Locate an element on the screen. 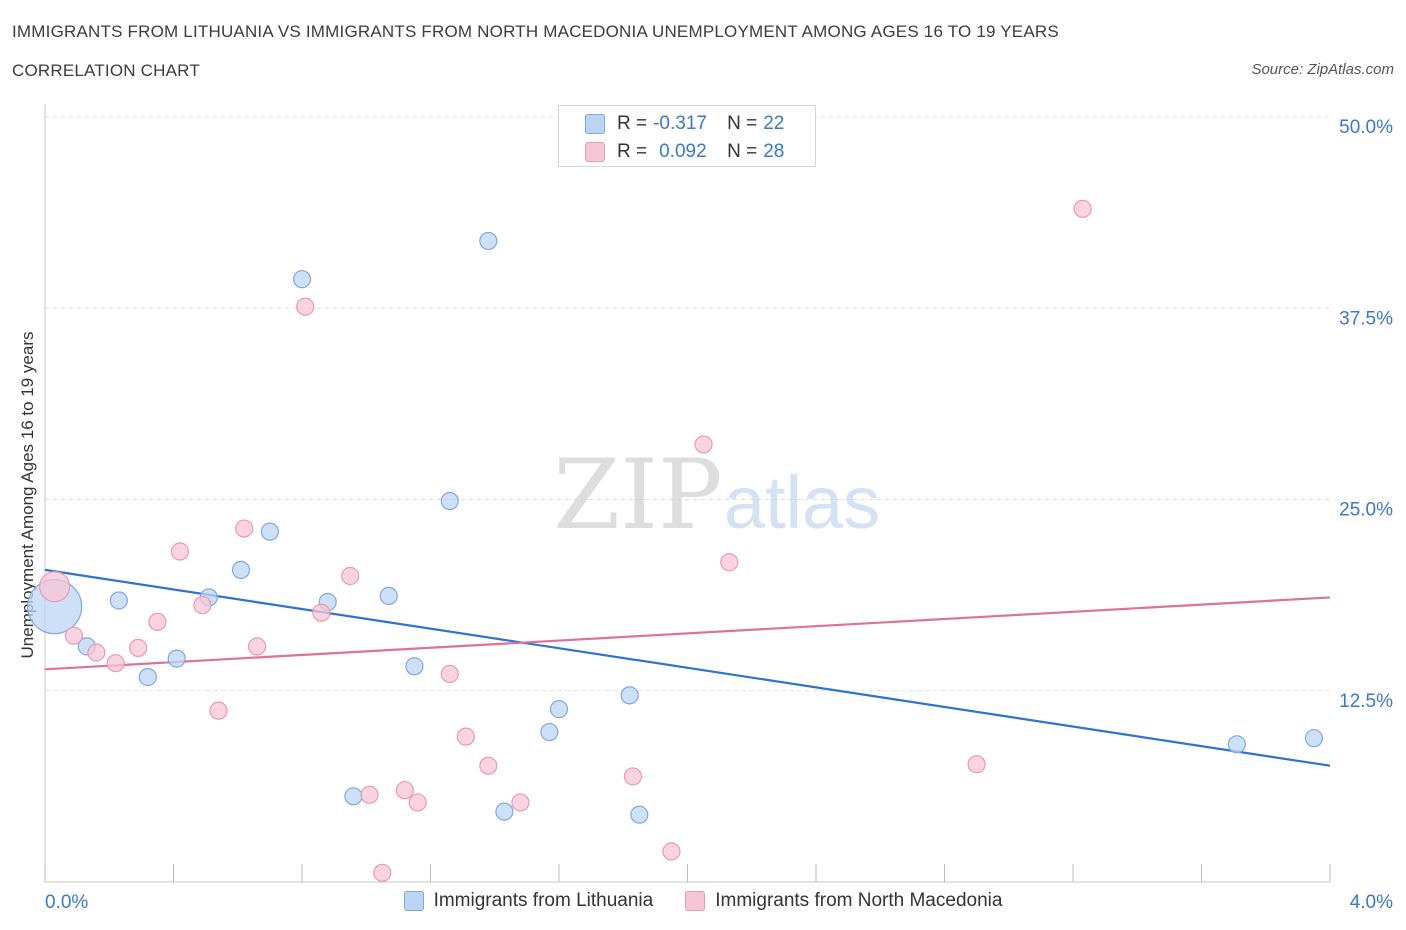  watermark: ZIP atlas is located at coordinates (716, 495).